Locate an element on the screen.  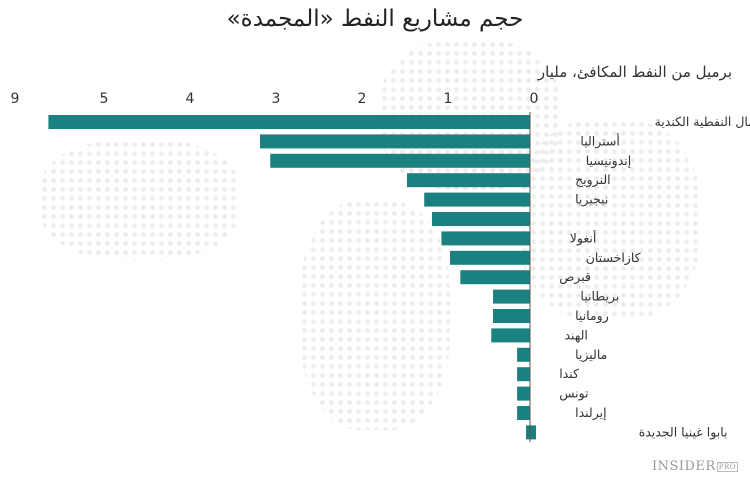
category-label: الهند is located at coordinates (576, 335).